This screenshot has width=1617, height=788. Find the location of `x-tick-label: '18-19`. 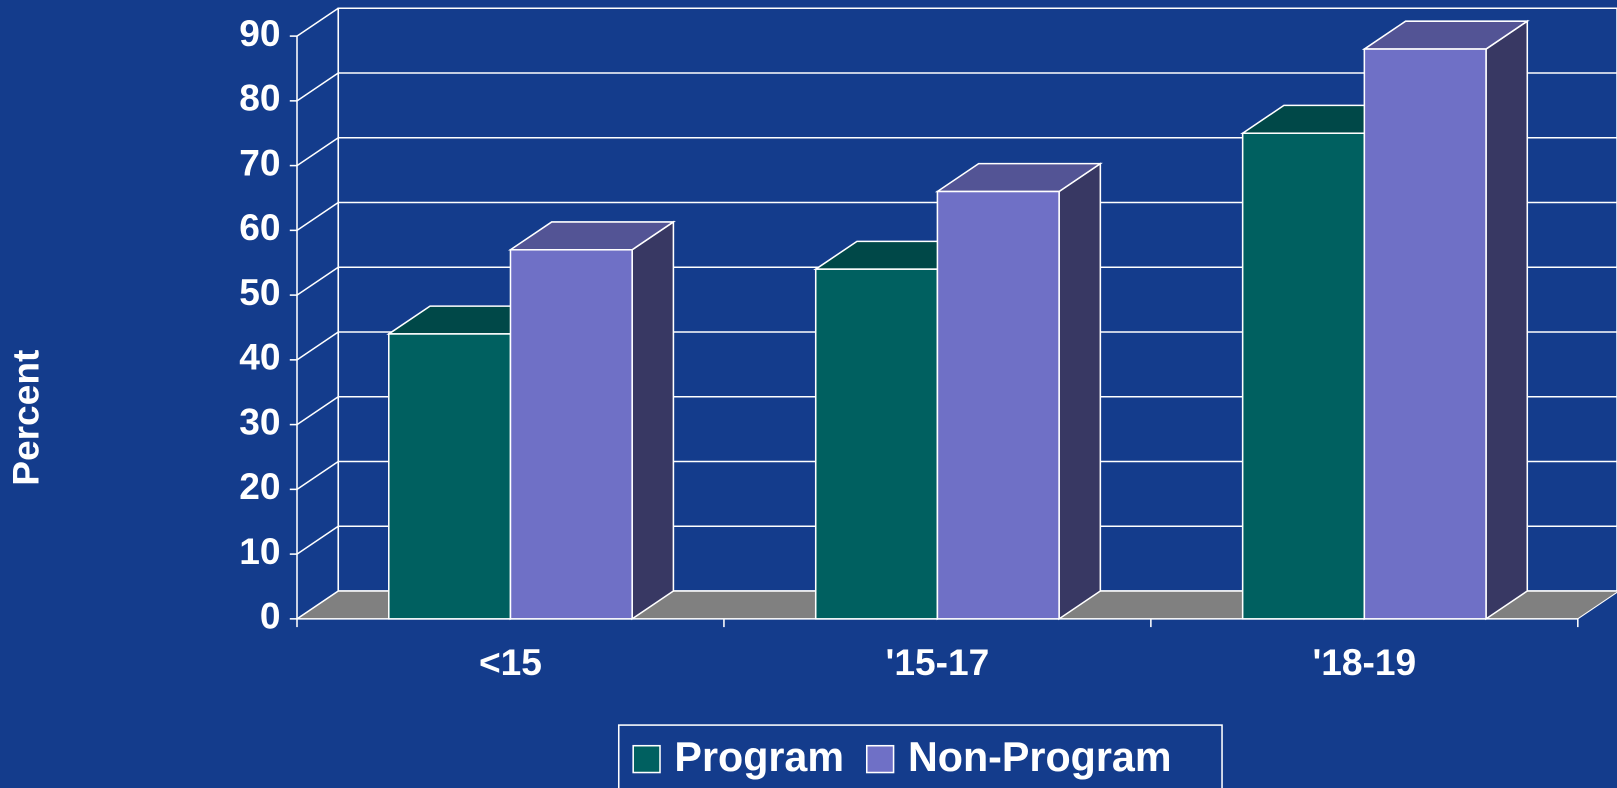

x-tick-label: '18-19 is located at coordinates (1364, 662).